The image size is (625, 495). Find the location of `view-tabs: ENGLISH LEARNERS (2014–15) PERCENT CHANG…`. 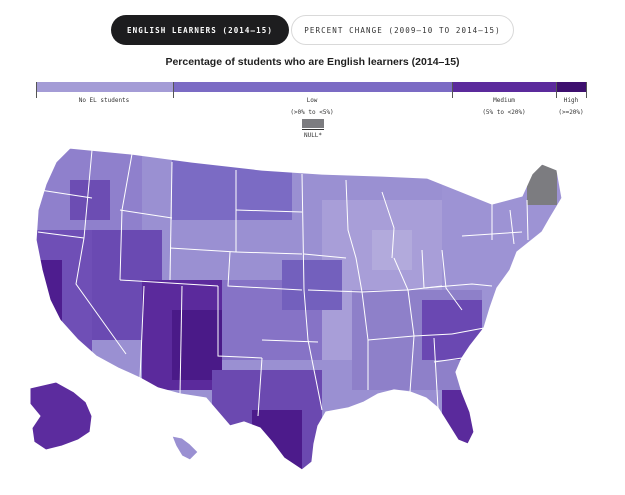

view-tabs: ENGLISH LEARNERS (2014–15) PERCENT CHANG… is located at coordinates (312, 31).